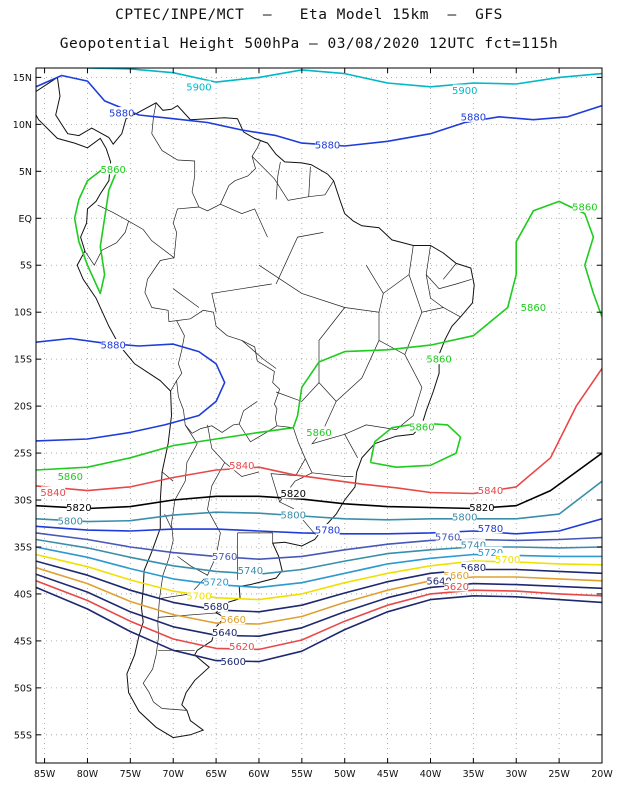 The height and width of the screenshot is (800, 618). Describe the element at coordinates (241, 647) in the screenshot. I see `contour-label-5620: 5620` at that location.